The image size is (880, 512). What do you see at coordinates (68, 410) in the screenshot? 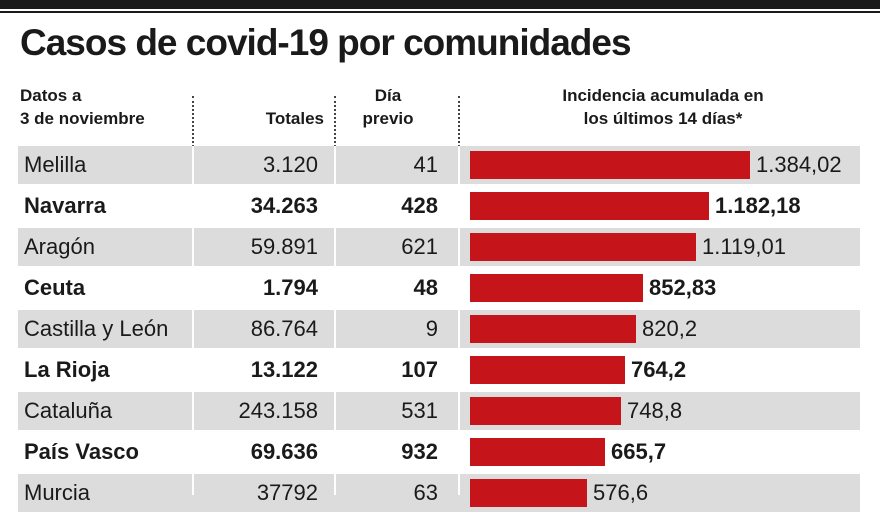
I see `region-name: Cataluña` at bounding box center [68, 410].